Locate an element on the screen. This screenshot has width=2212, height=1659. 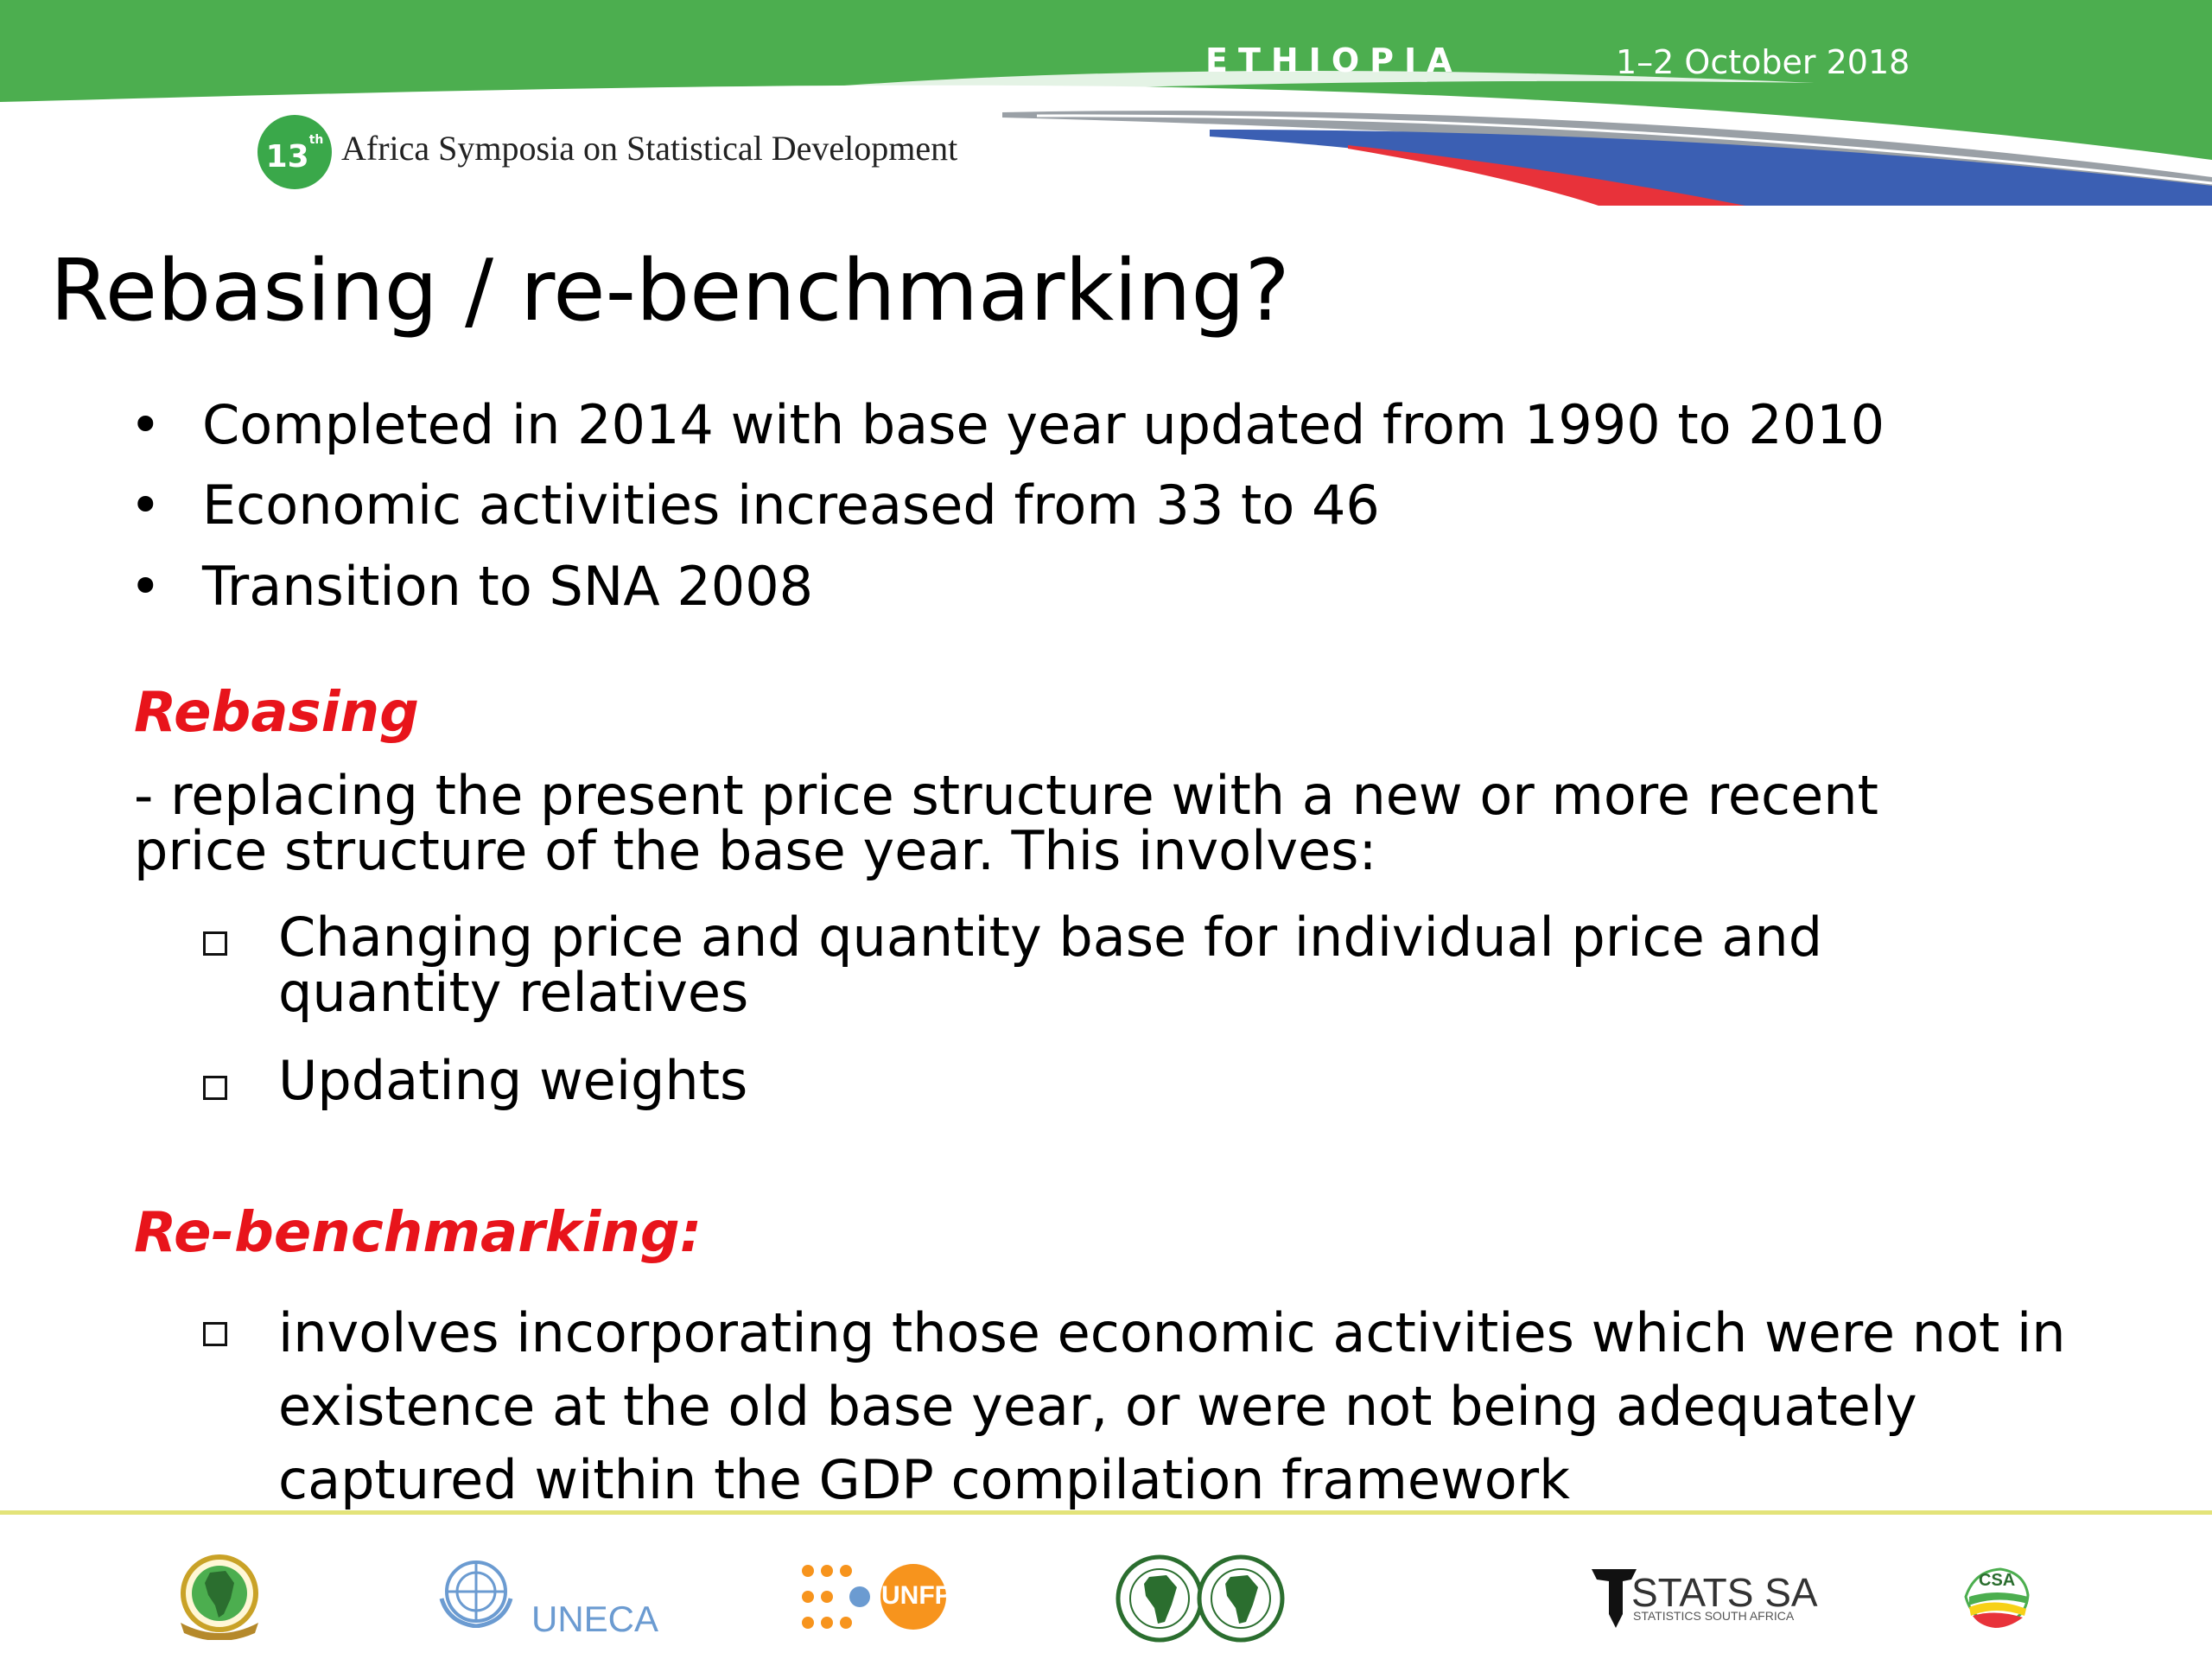
un-emblem-icon is located at coordinates (476, 1594).